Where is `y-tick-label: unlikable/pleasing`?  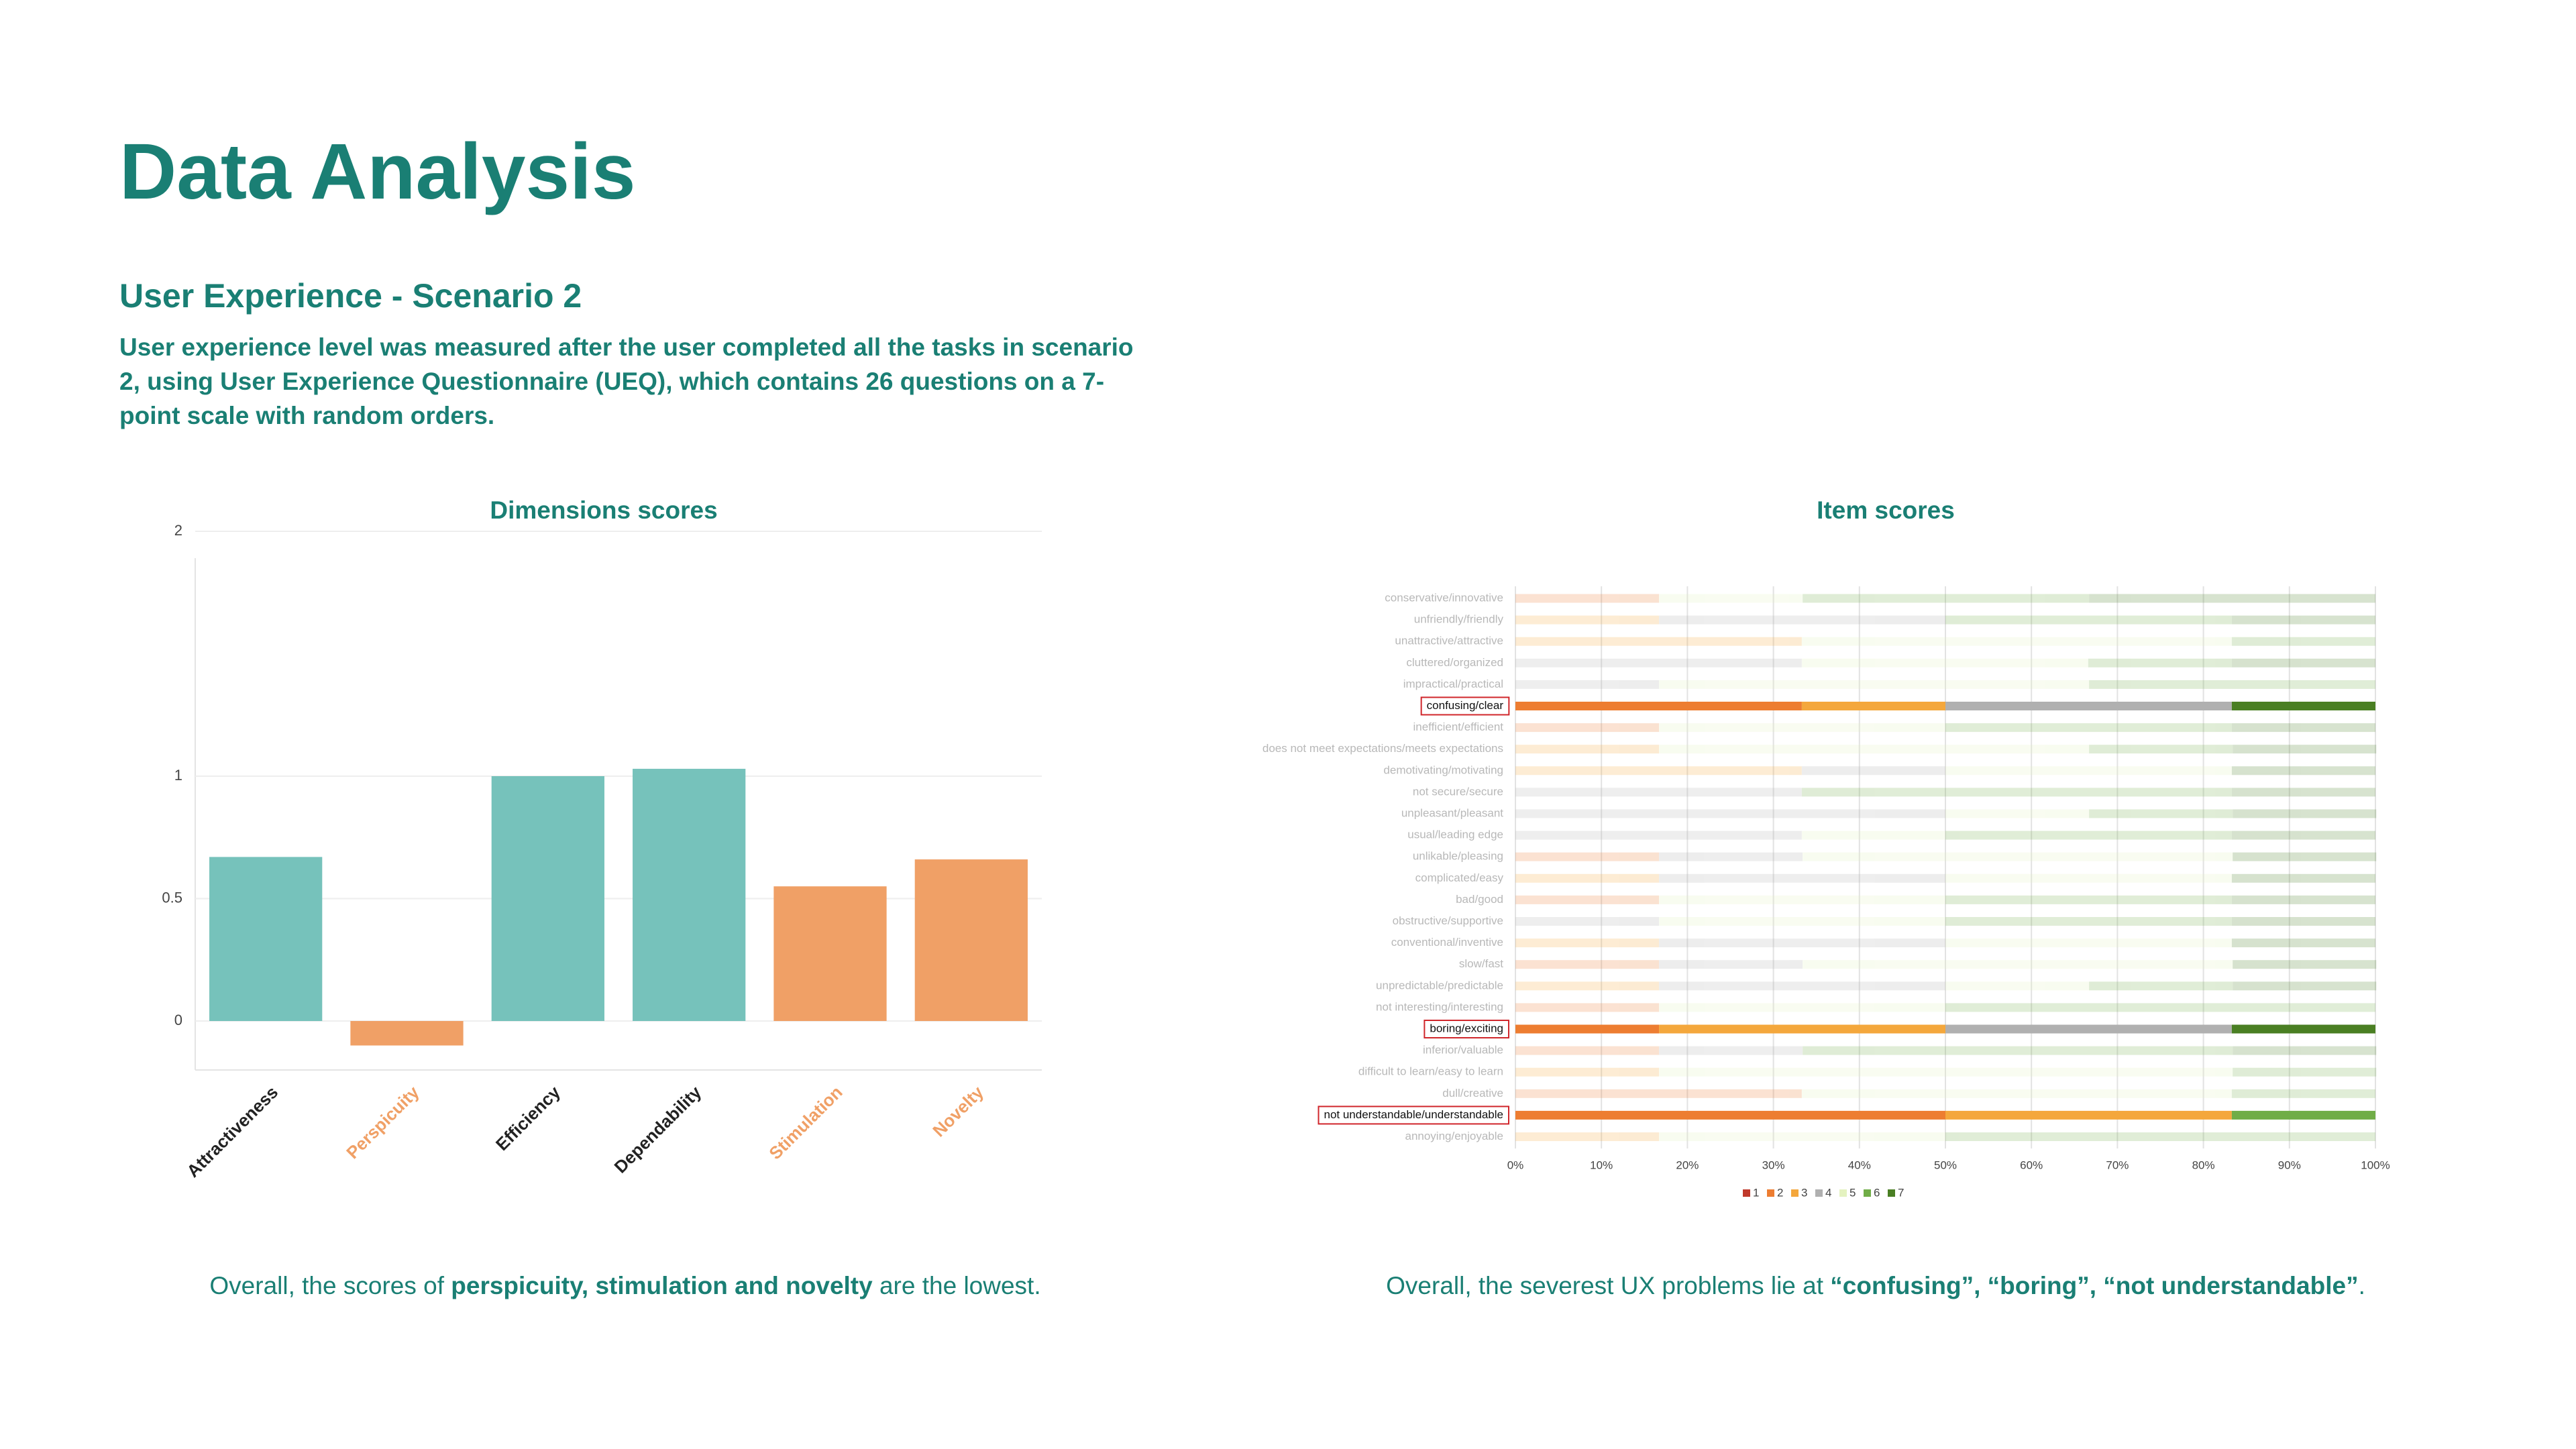 y-tick-label: unlikable/pleasing is located at coordinates (1458, 856).